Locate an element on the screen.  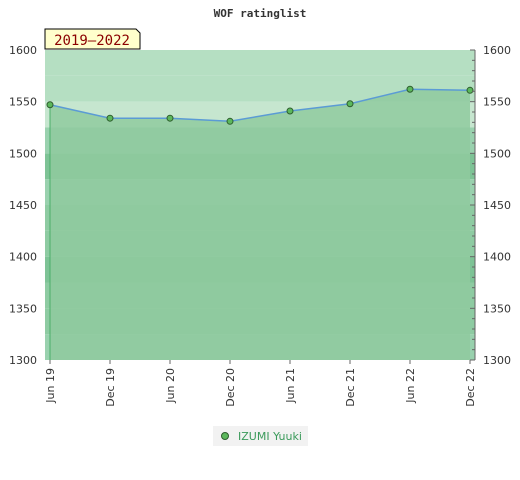
x-tick-label: Jun 19 is located at coordinates (50, 386).